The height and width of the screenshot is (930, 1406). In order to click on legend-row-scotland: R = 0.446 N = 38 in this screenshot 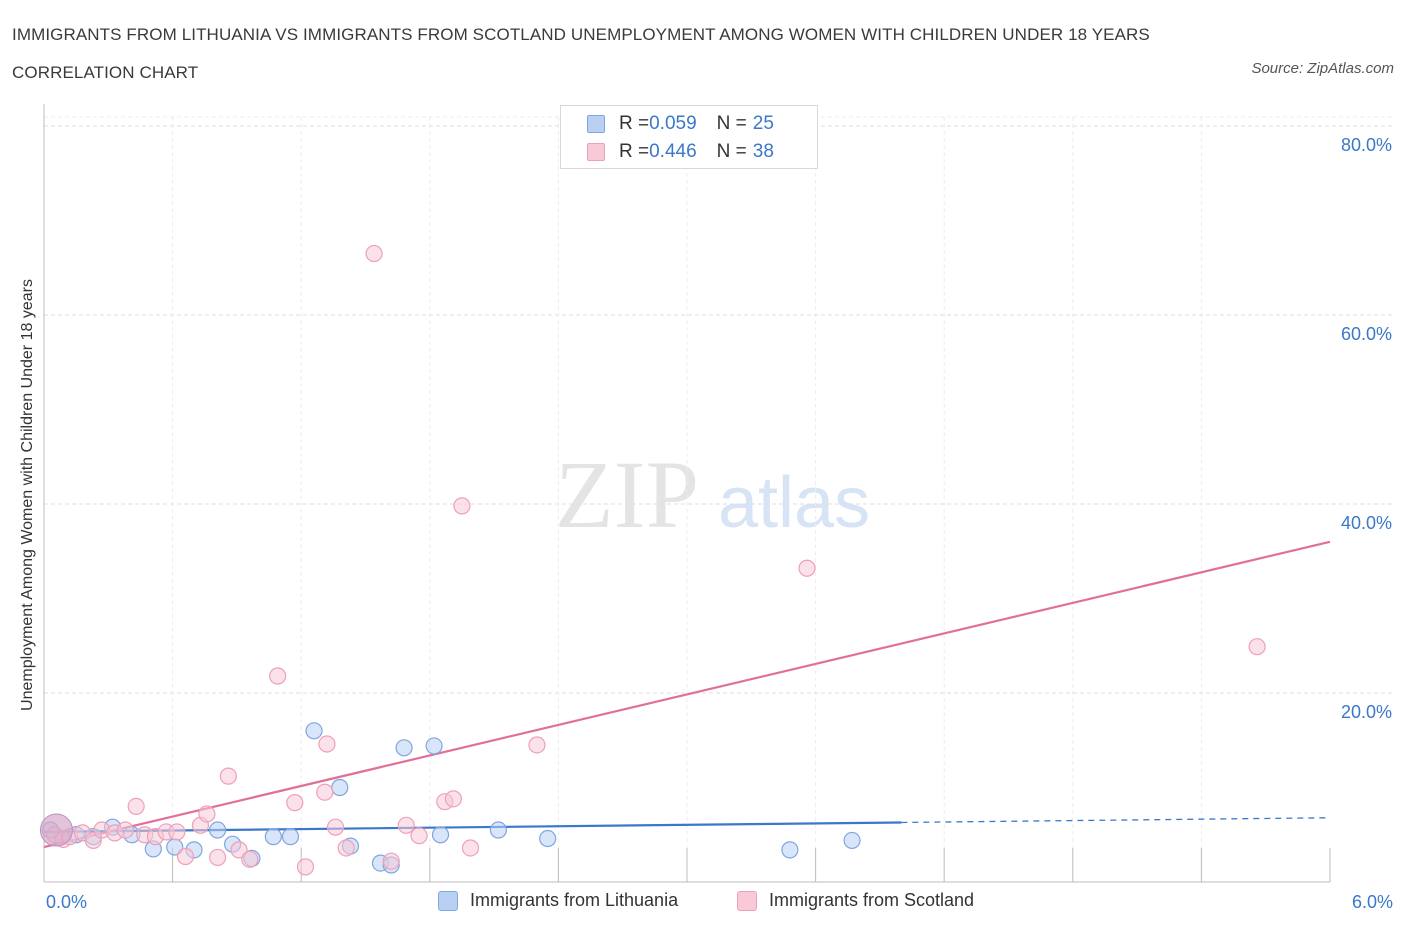, I will do `click(680, 152)`.